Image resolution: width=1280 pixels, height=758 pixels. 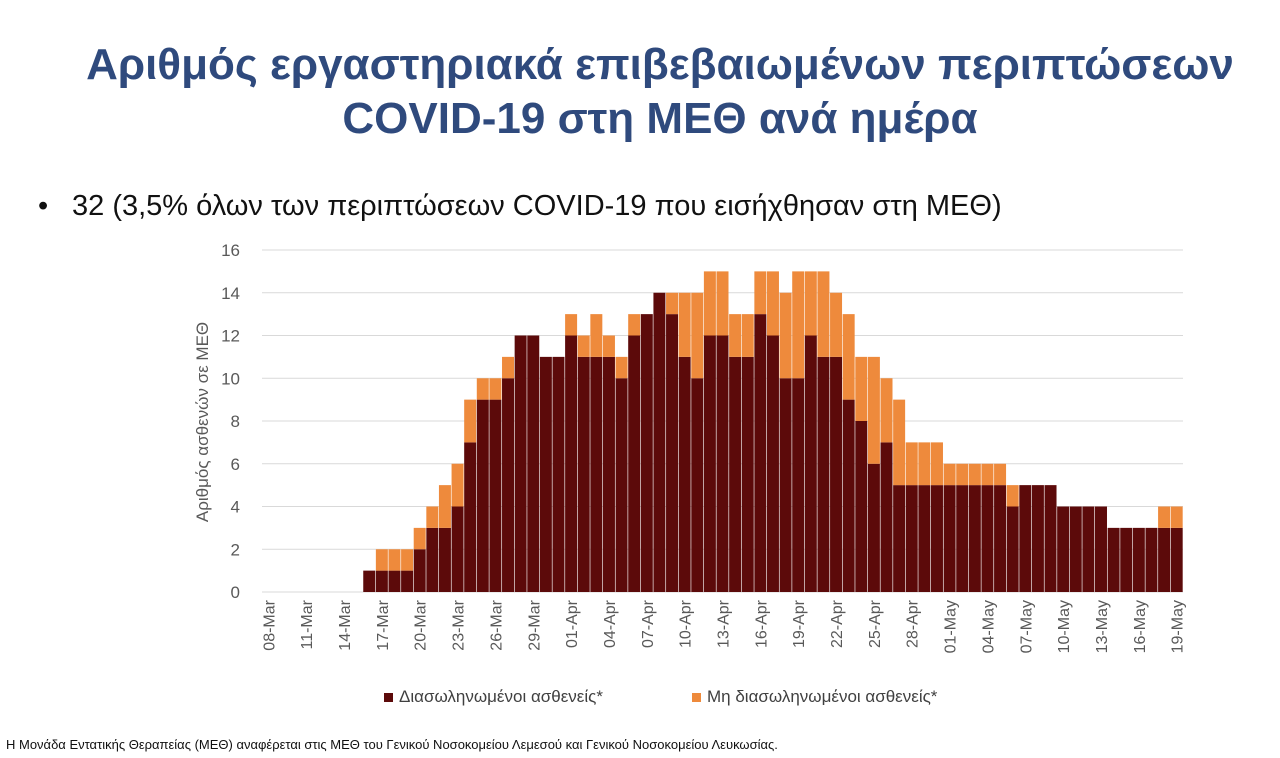 What do you see at coordinates (761, 623) in the screenshot?
I see `x-tick-label: 16-Apr` at bounding box center [761, 623].